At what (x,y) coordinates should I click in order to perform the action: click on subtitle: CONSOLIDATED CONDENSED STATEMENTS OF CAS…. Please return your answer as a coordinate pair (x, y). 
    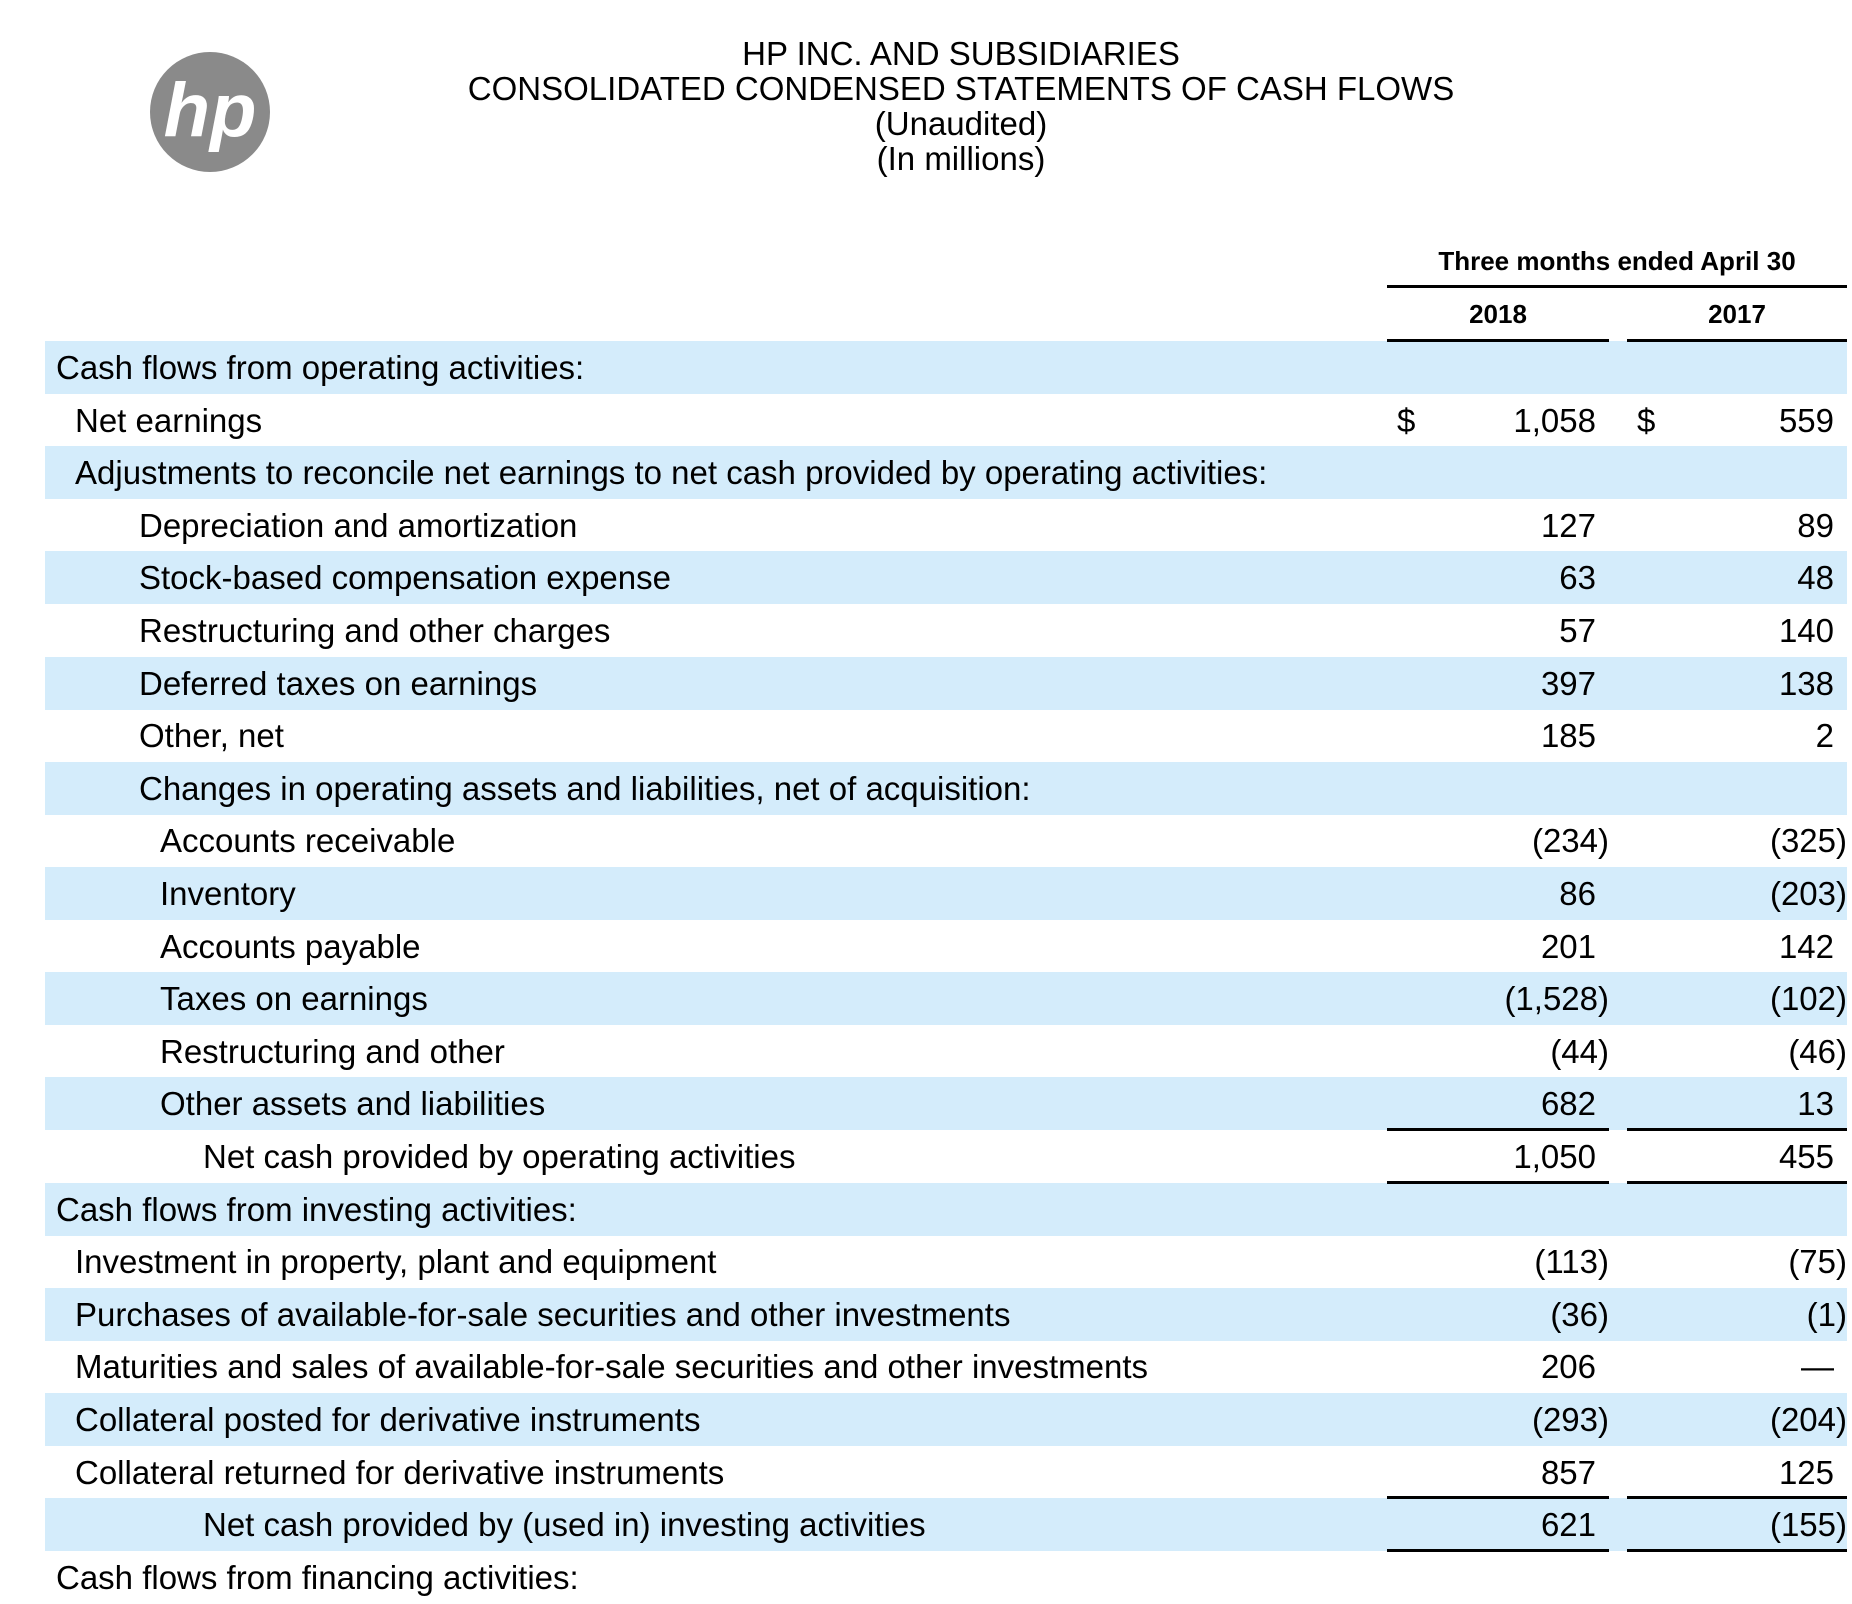
    Looking at the image, I should click on (961, 88).